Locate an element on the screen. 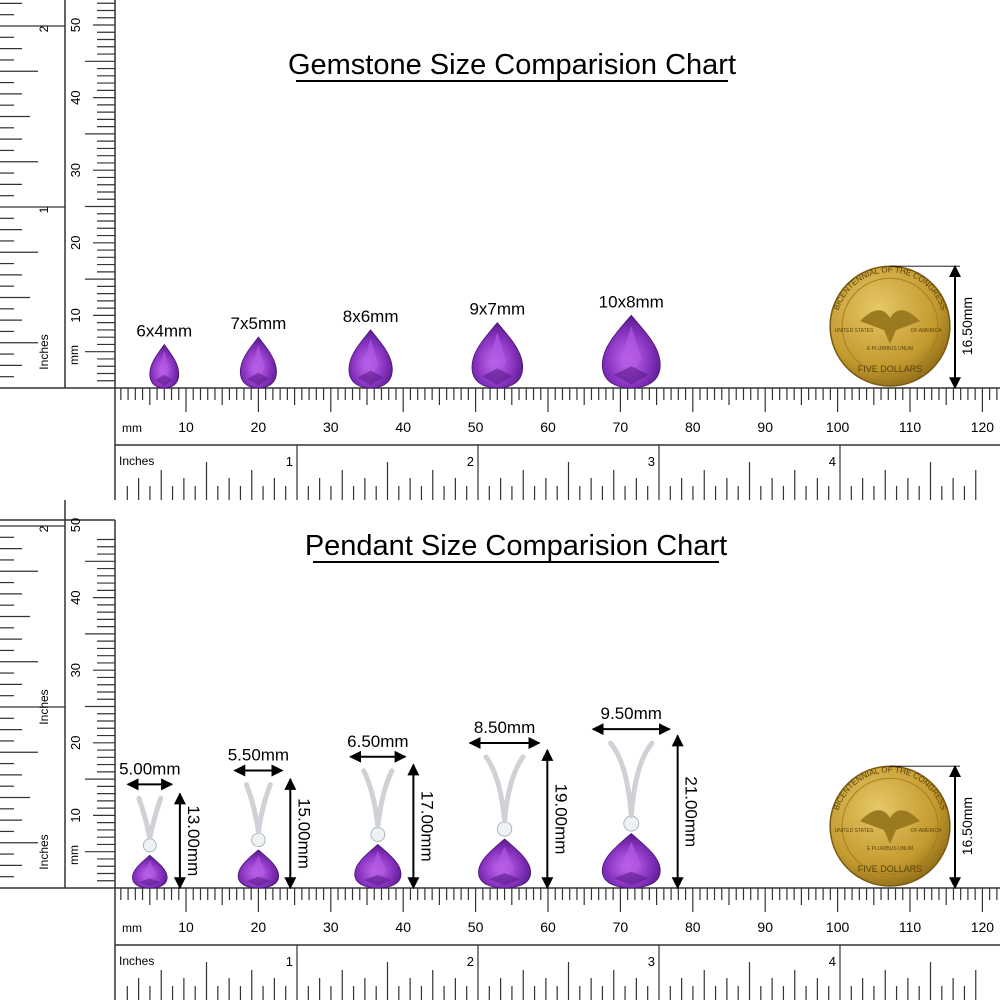  pendant-height-label: 13.00mm is located at coordinates (193, 840).